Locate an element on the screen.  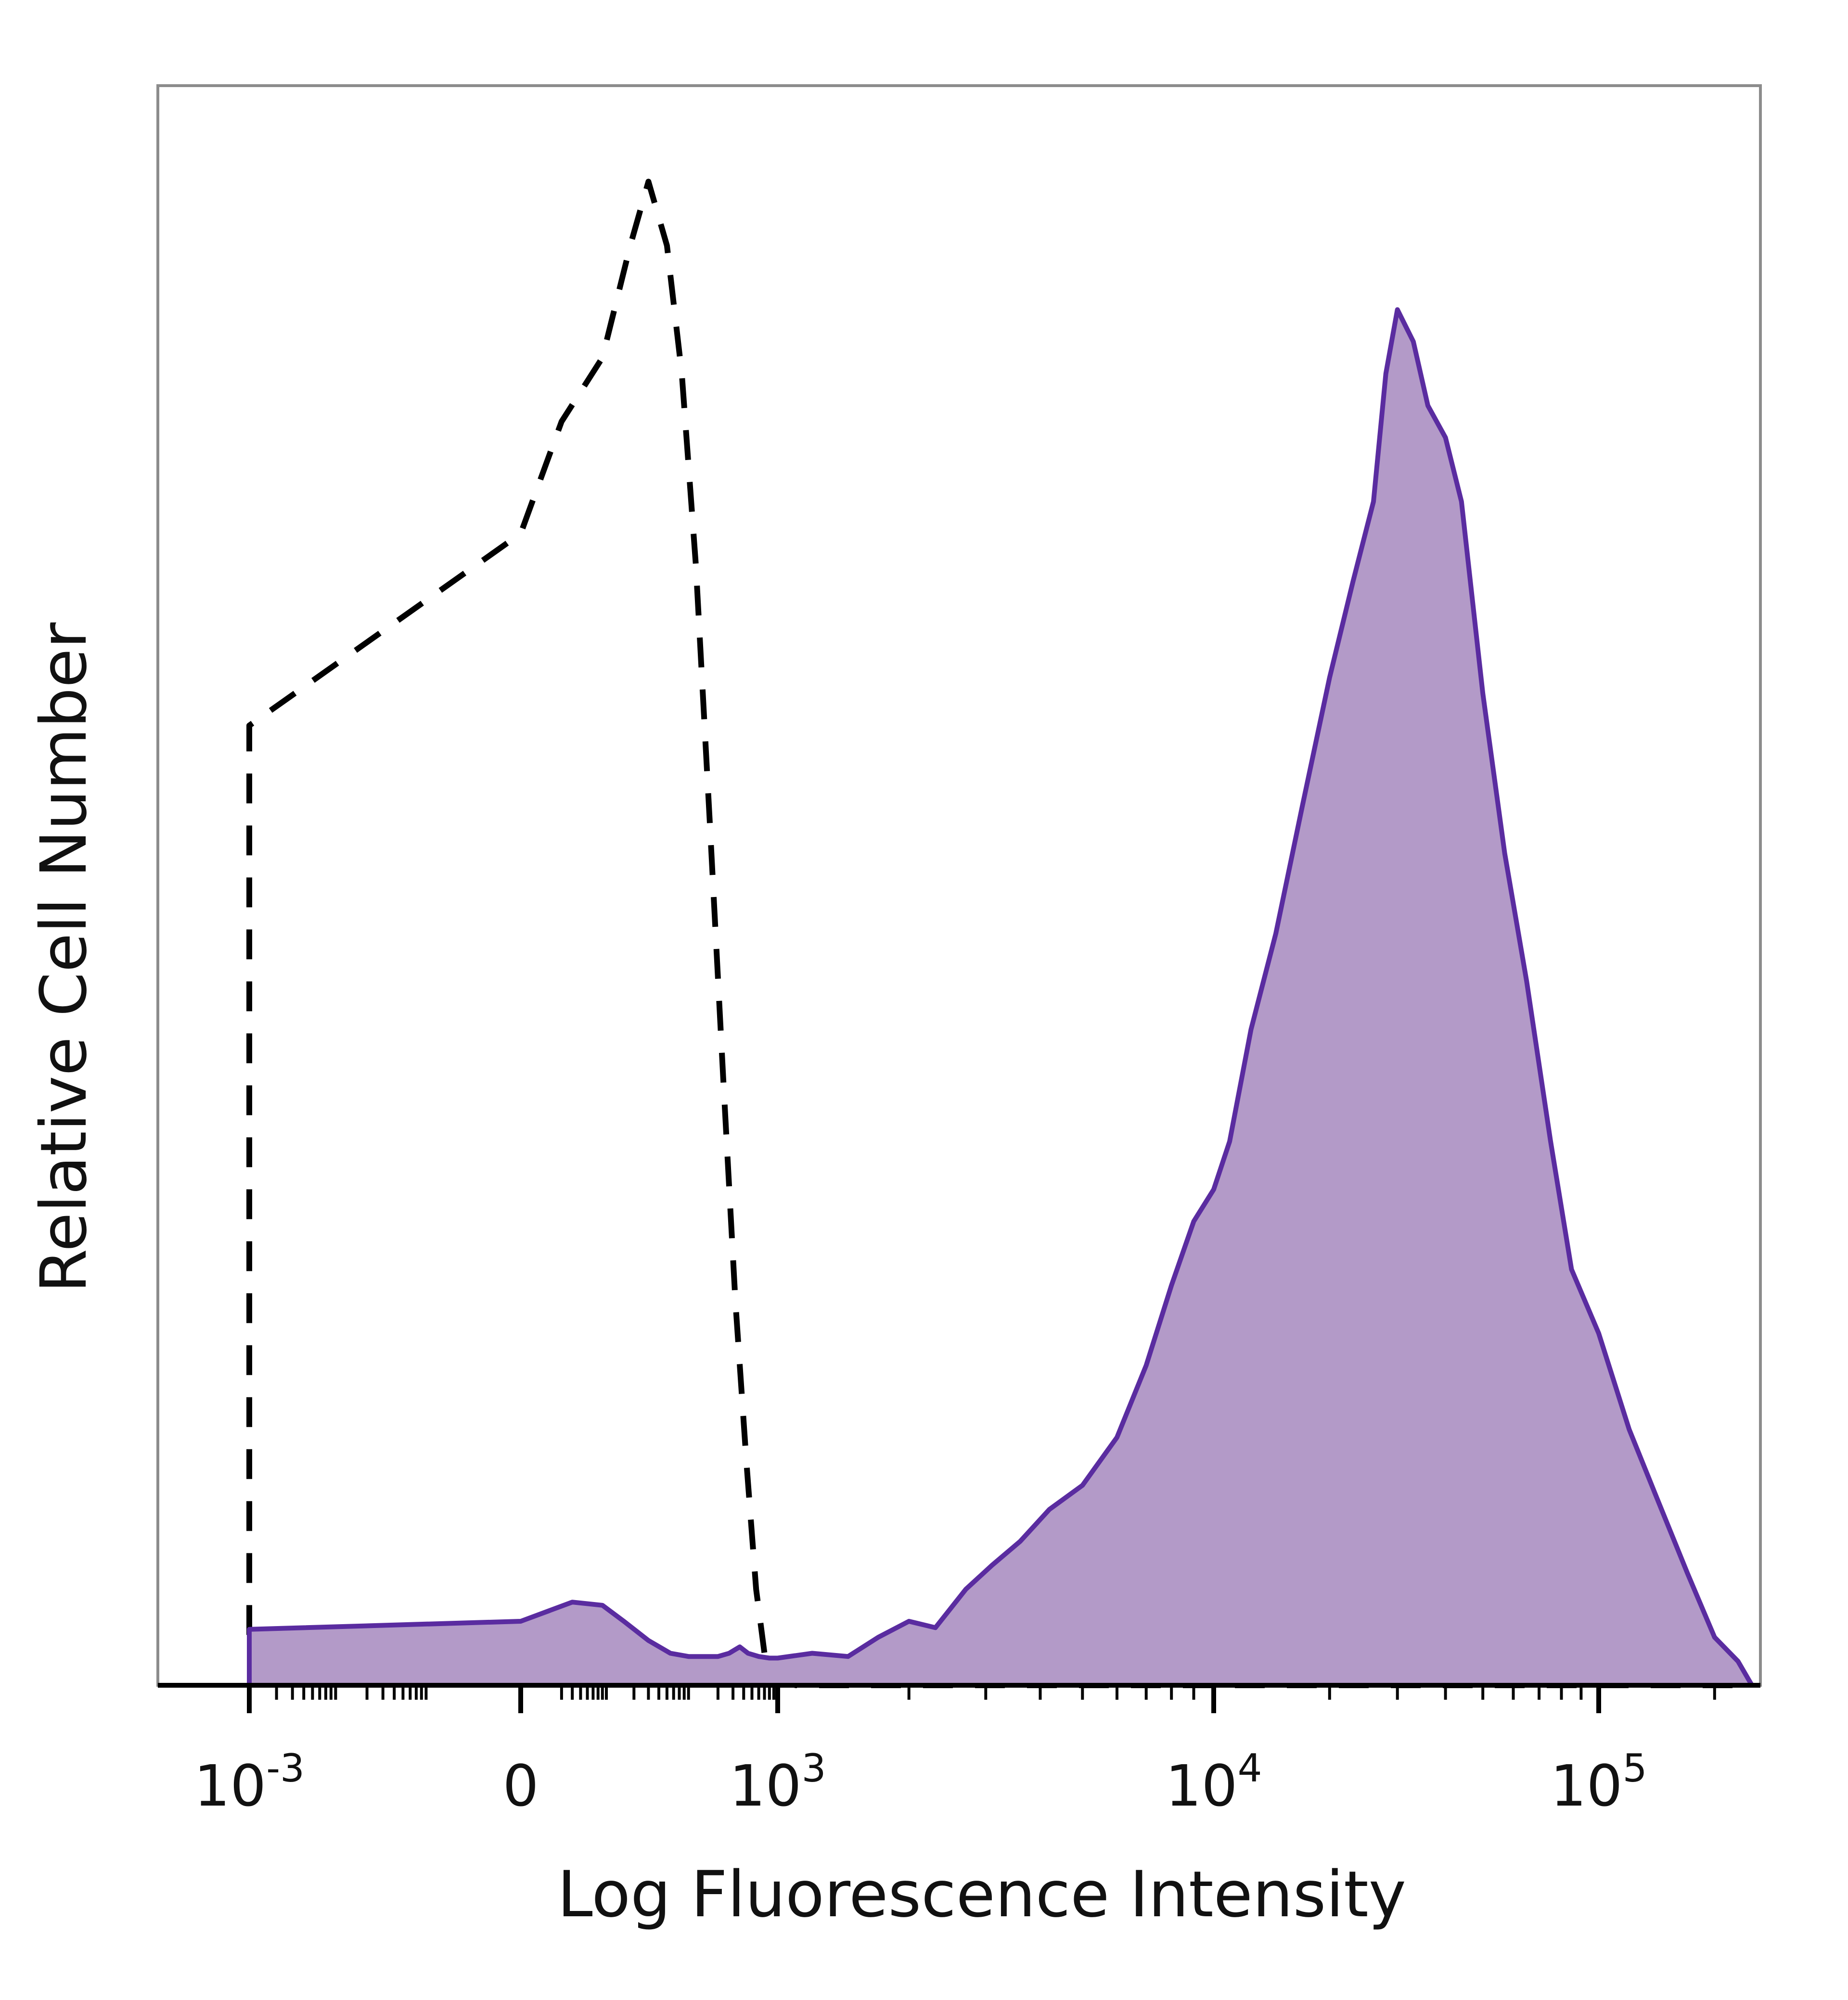
x-axis-label: Log Fluorescence Intensity is located at coordinates (981, 1895).